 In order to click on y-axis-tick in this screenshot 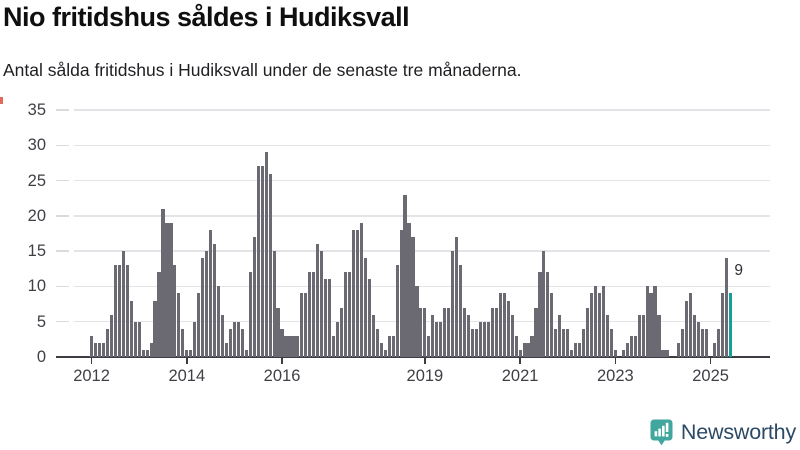, I will do `click(62, 251)`.